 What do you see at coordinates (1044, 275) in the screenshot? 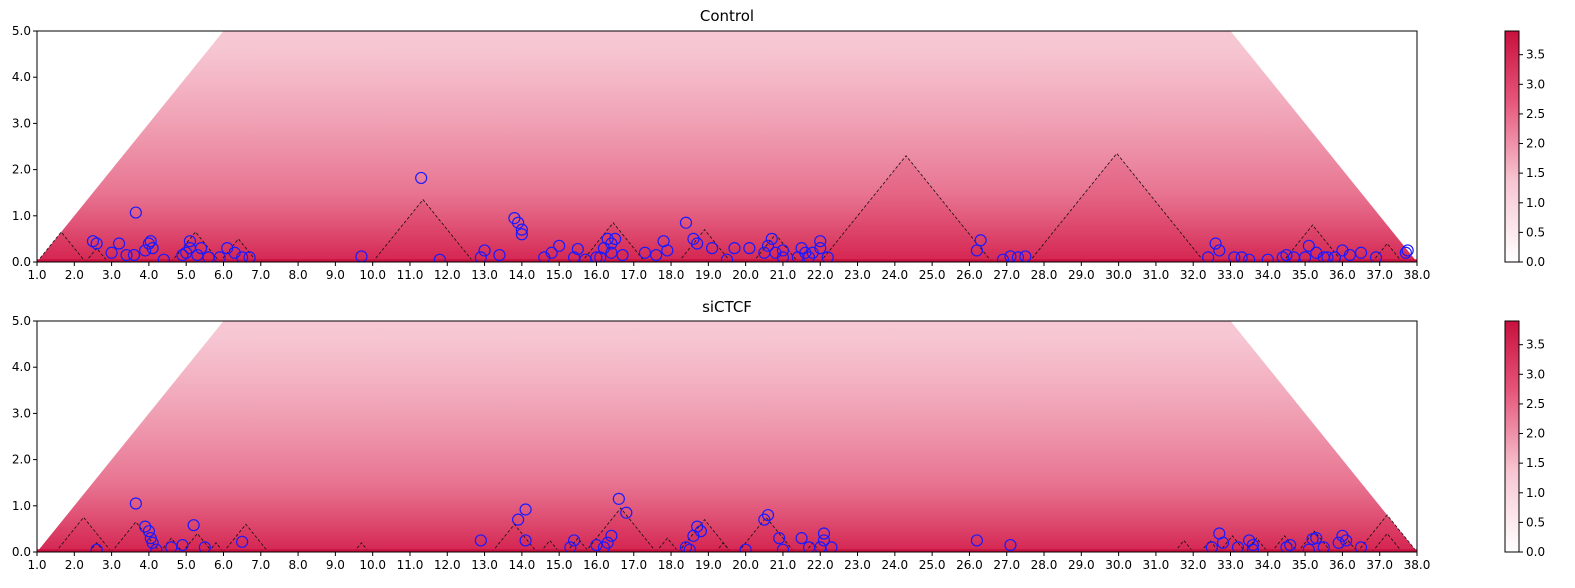
I see `x-tick-label: 28.0` at bounding box center [1044, 275].